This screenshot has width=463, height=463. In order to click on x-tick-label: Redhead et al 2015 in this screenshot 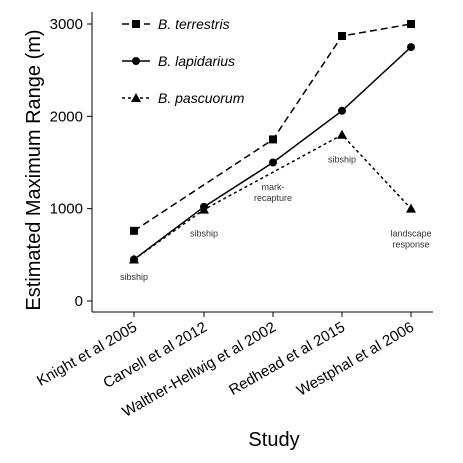, I will do `click(287, 359)`.